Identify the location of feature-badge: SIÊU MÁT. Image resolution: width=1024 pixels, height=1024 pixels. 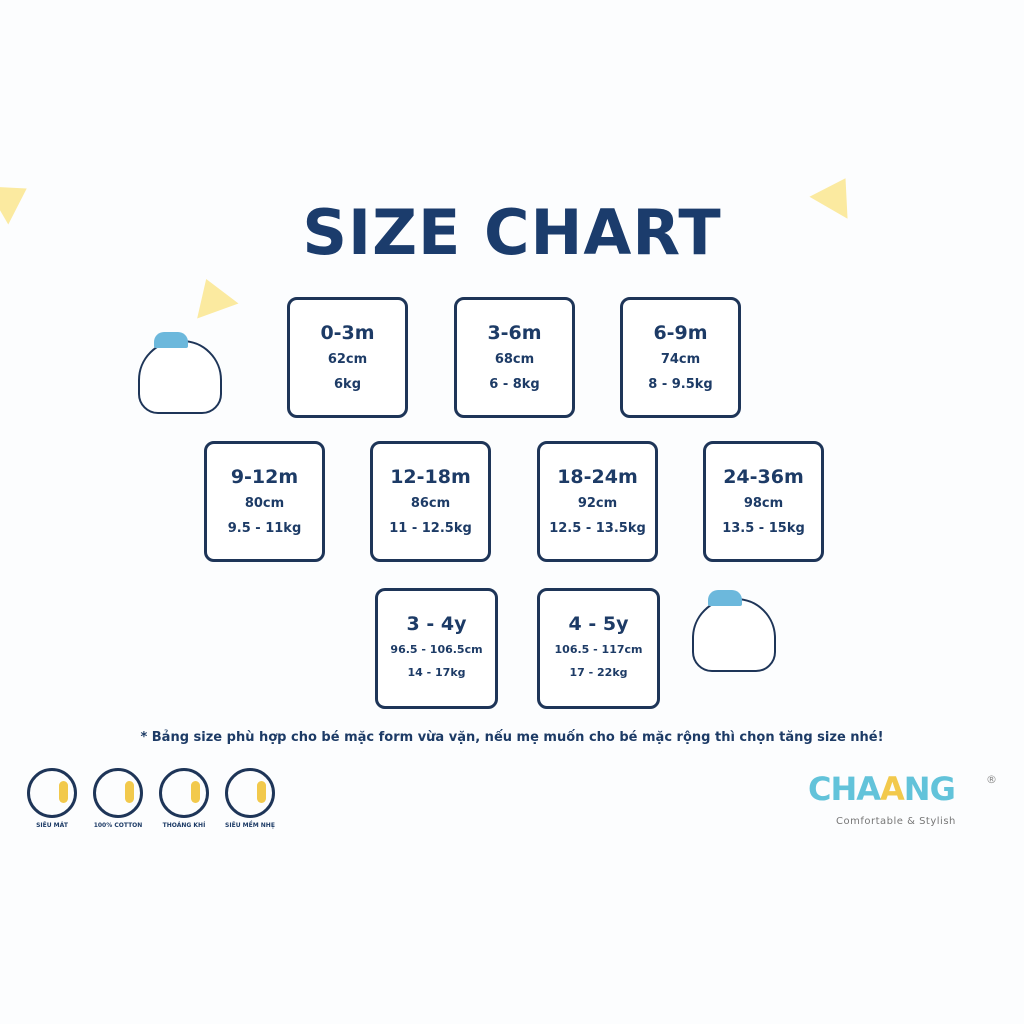
(52, 798).